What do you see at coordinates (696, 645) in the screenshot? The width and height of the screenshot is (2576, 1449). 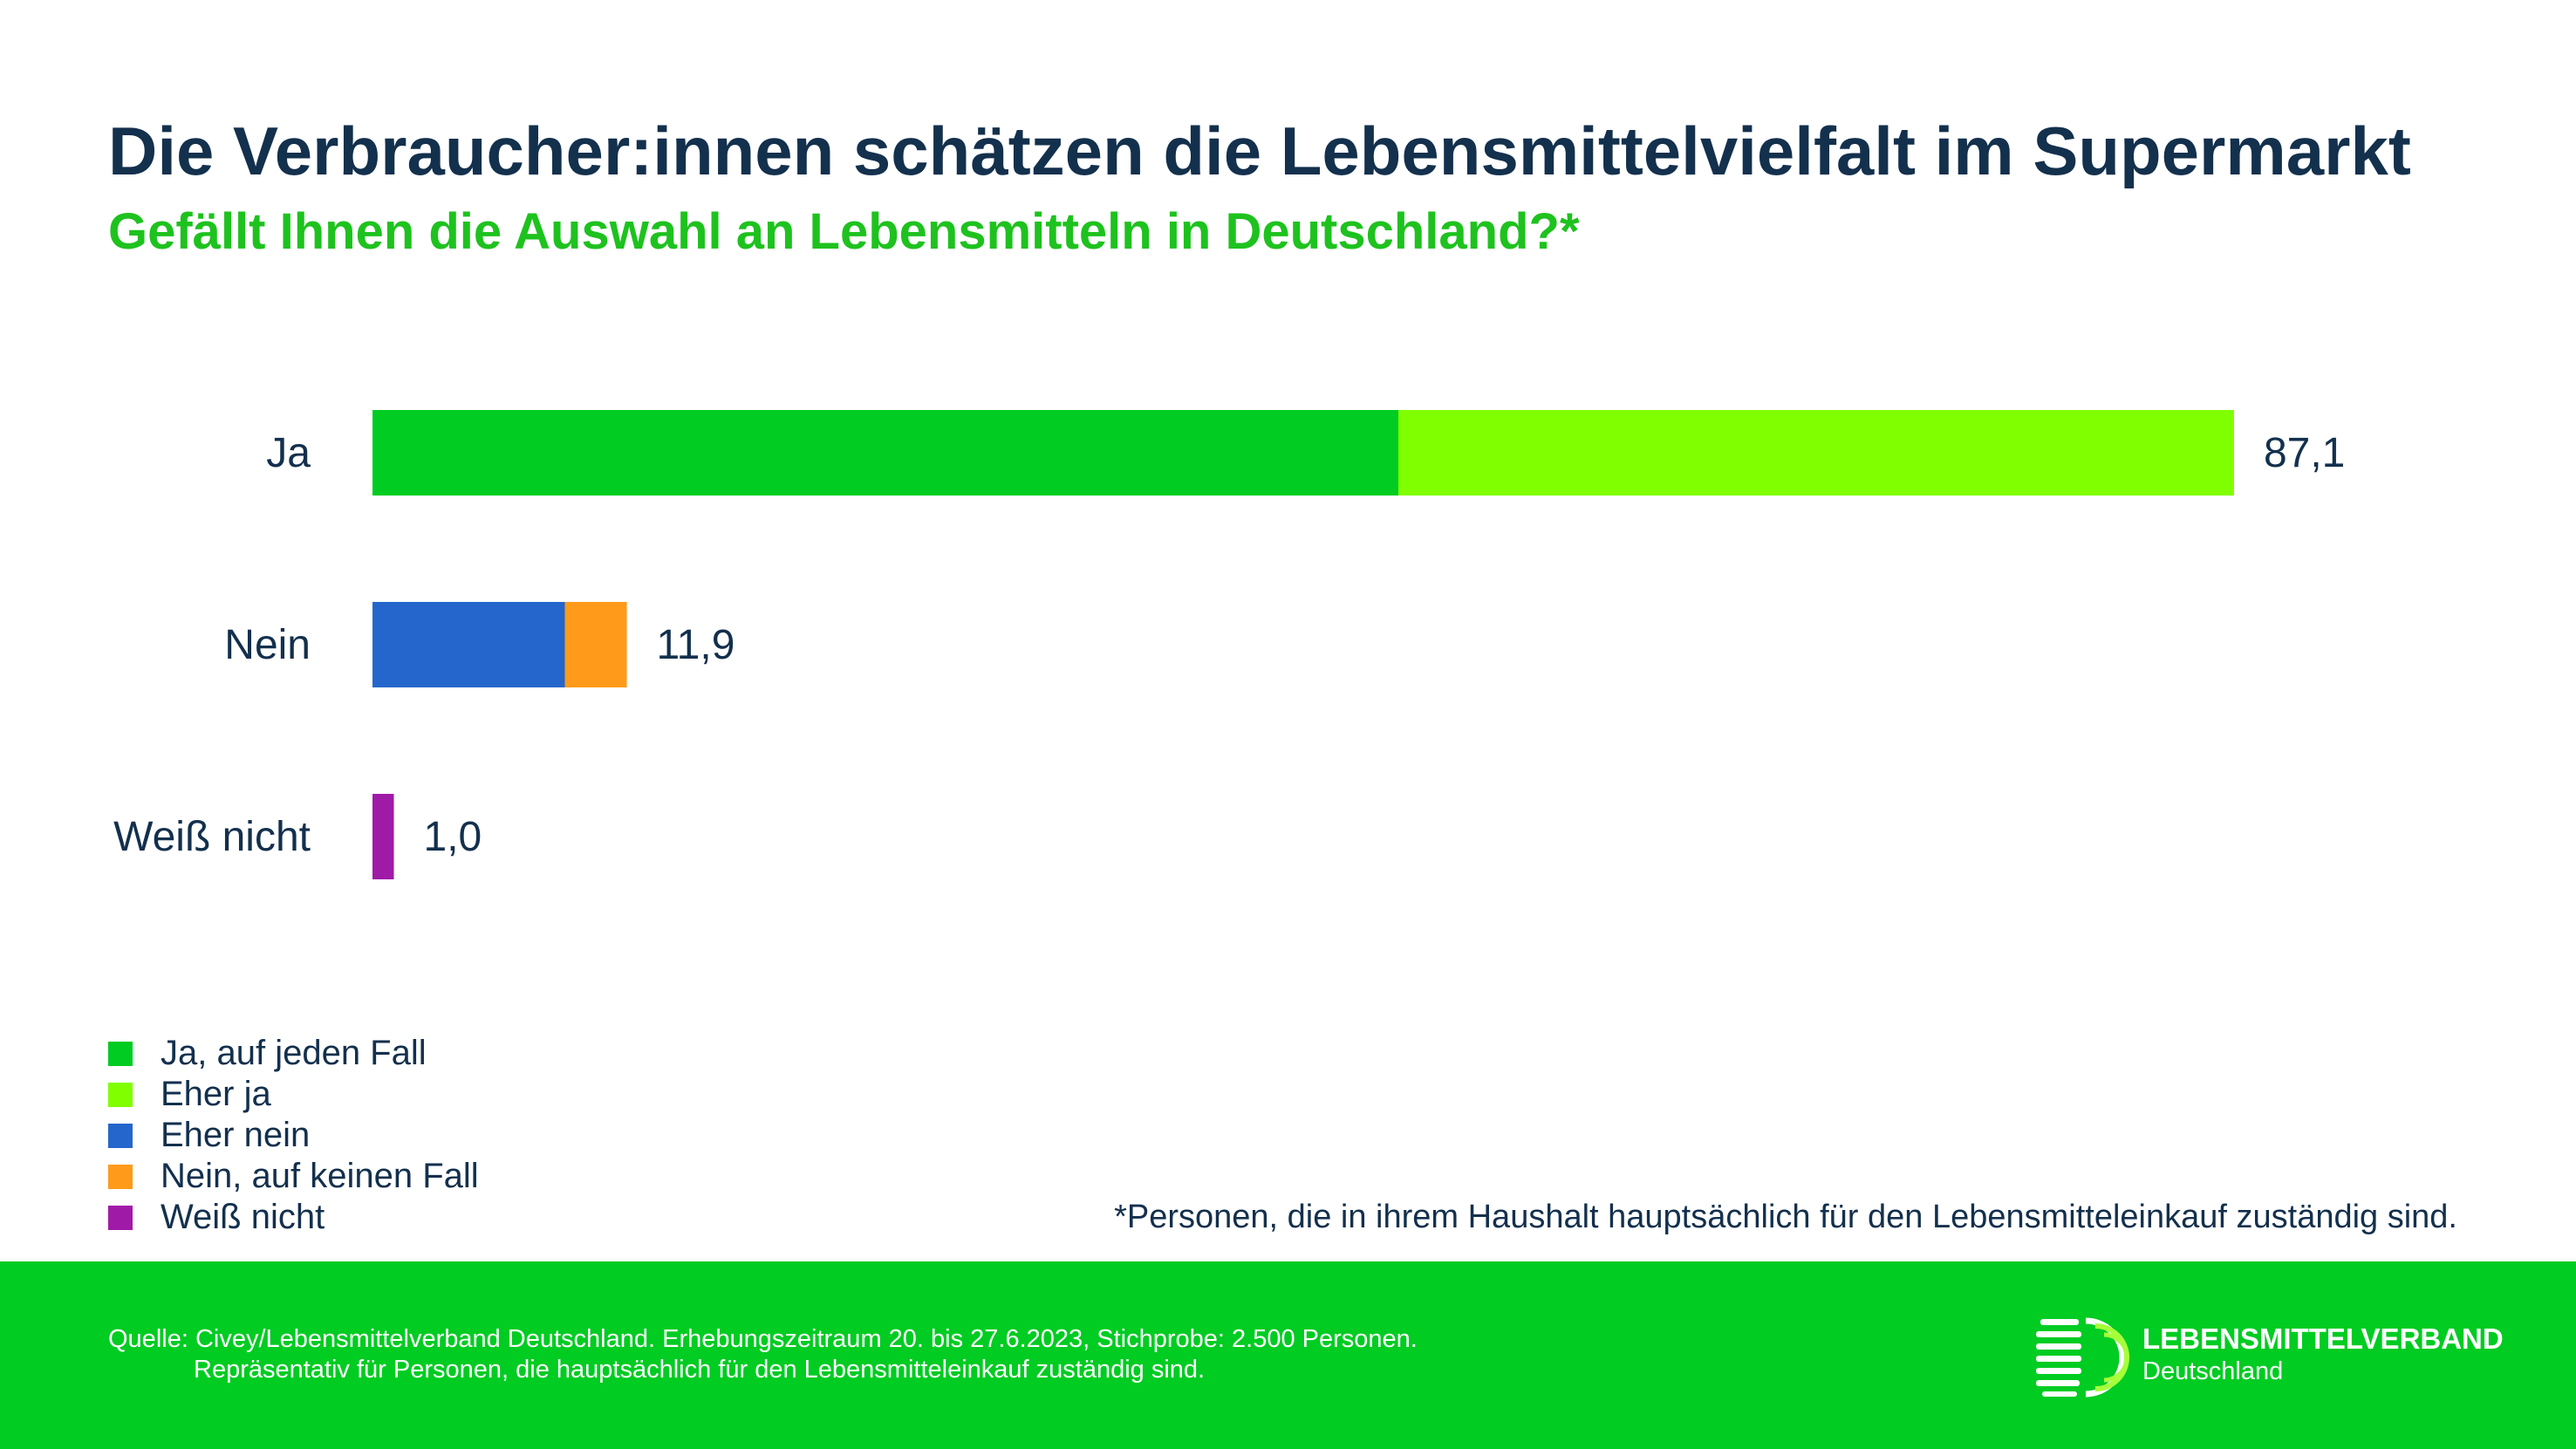 I see `total-value-label: 11,9` at bounding box center [696, 645].